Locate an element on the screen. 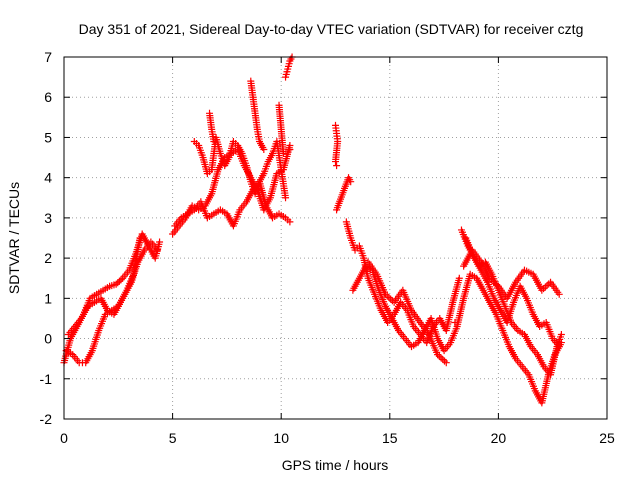 Image resolution: width=640 pixels, height=480 pixels. y-tick-label: 7 is located at coordinates (48, 57).